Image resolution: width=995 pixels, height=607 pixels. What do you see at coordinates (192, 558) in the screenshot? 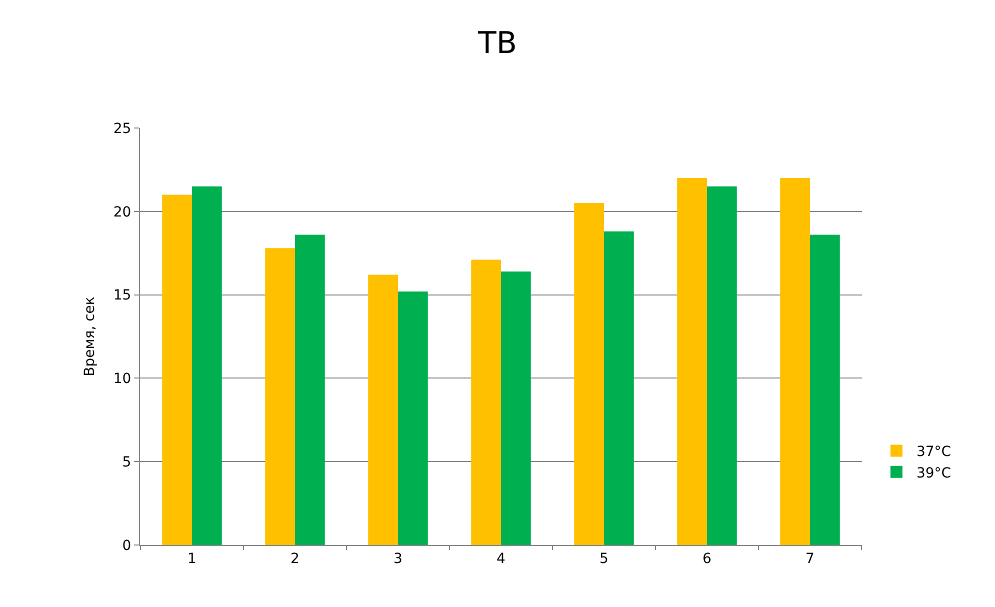
I see `x-tick-label: 1` at bounding box center [192, 558].